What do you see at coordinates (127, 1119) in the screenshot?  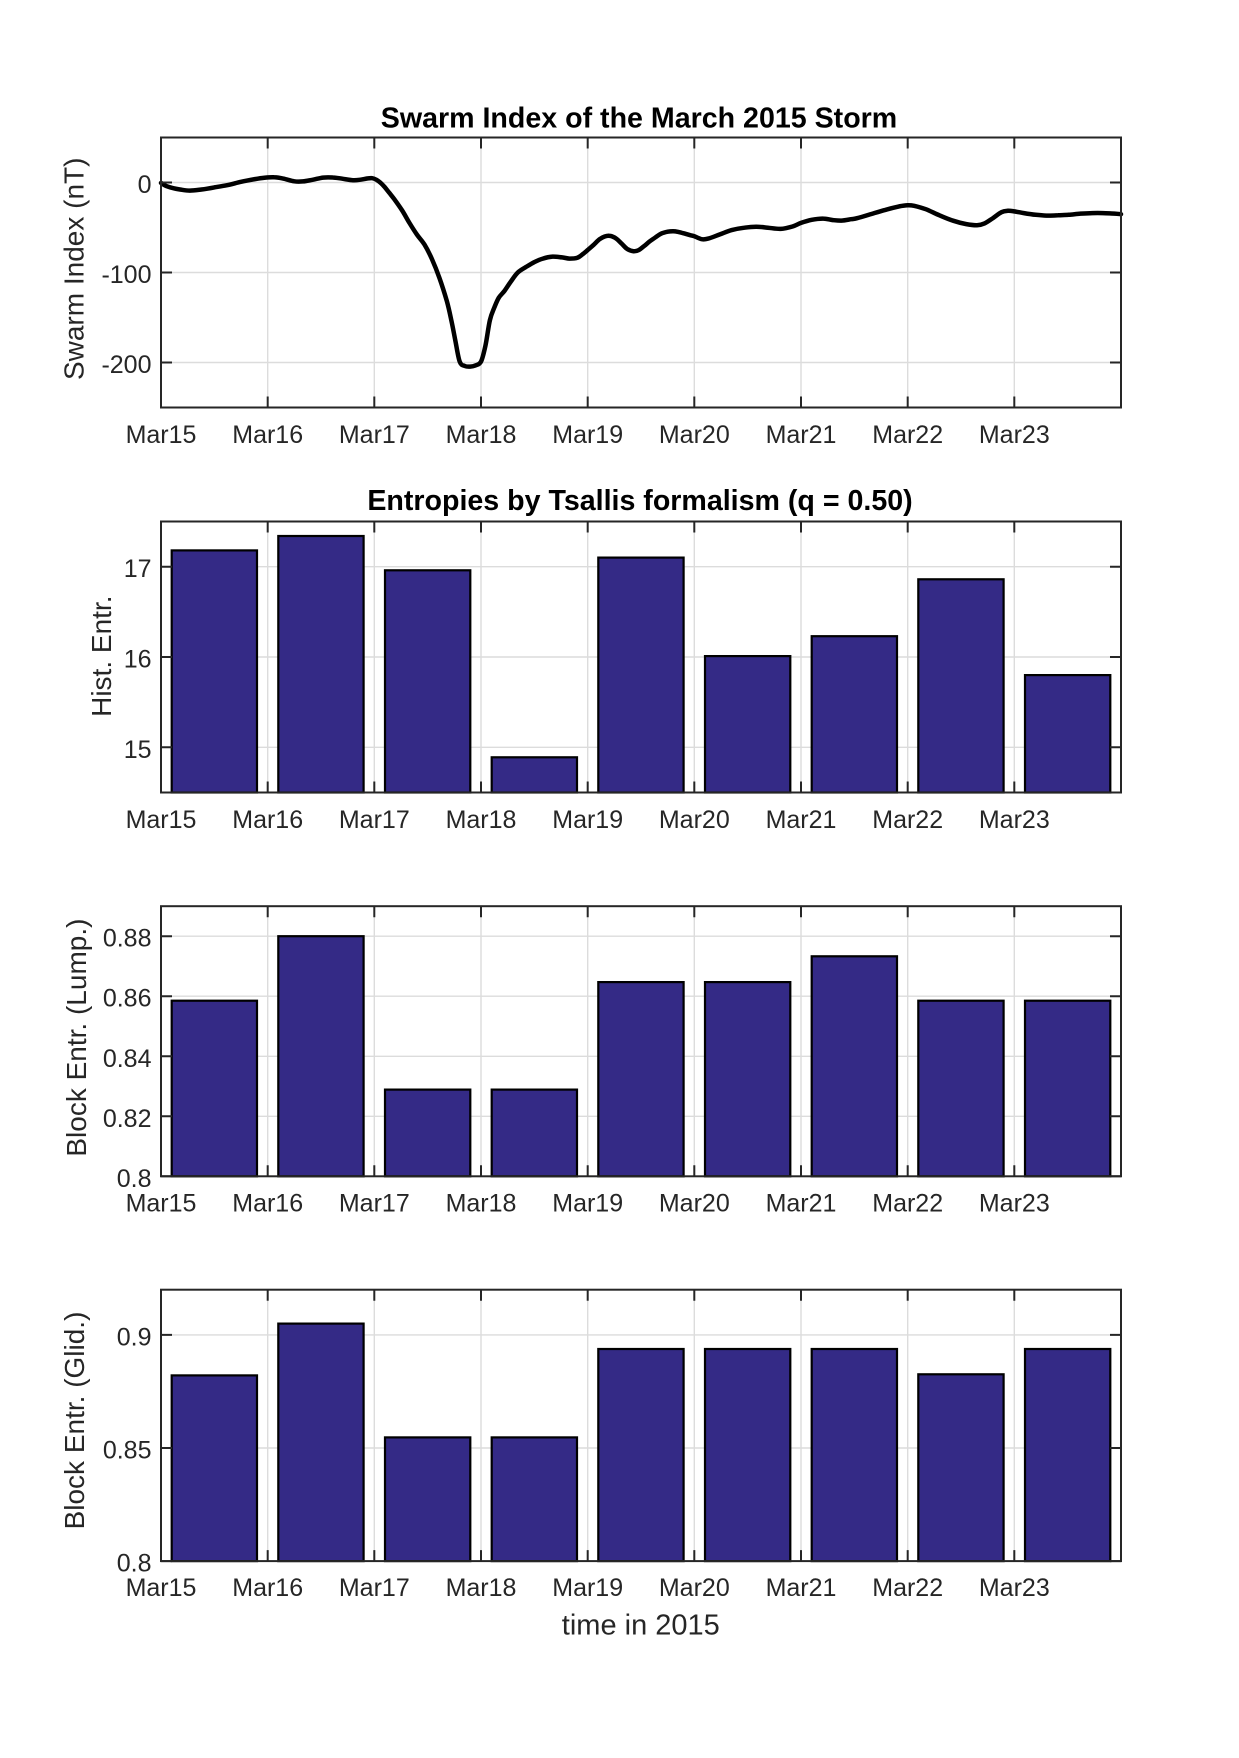 I see `svg-text: 0.82` at bounding box center [127, 1119].